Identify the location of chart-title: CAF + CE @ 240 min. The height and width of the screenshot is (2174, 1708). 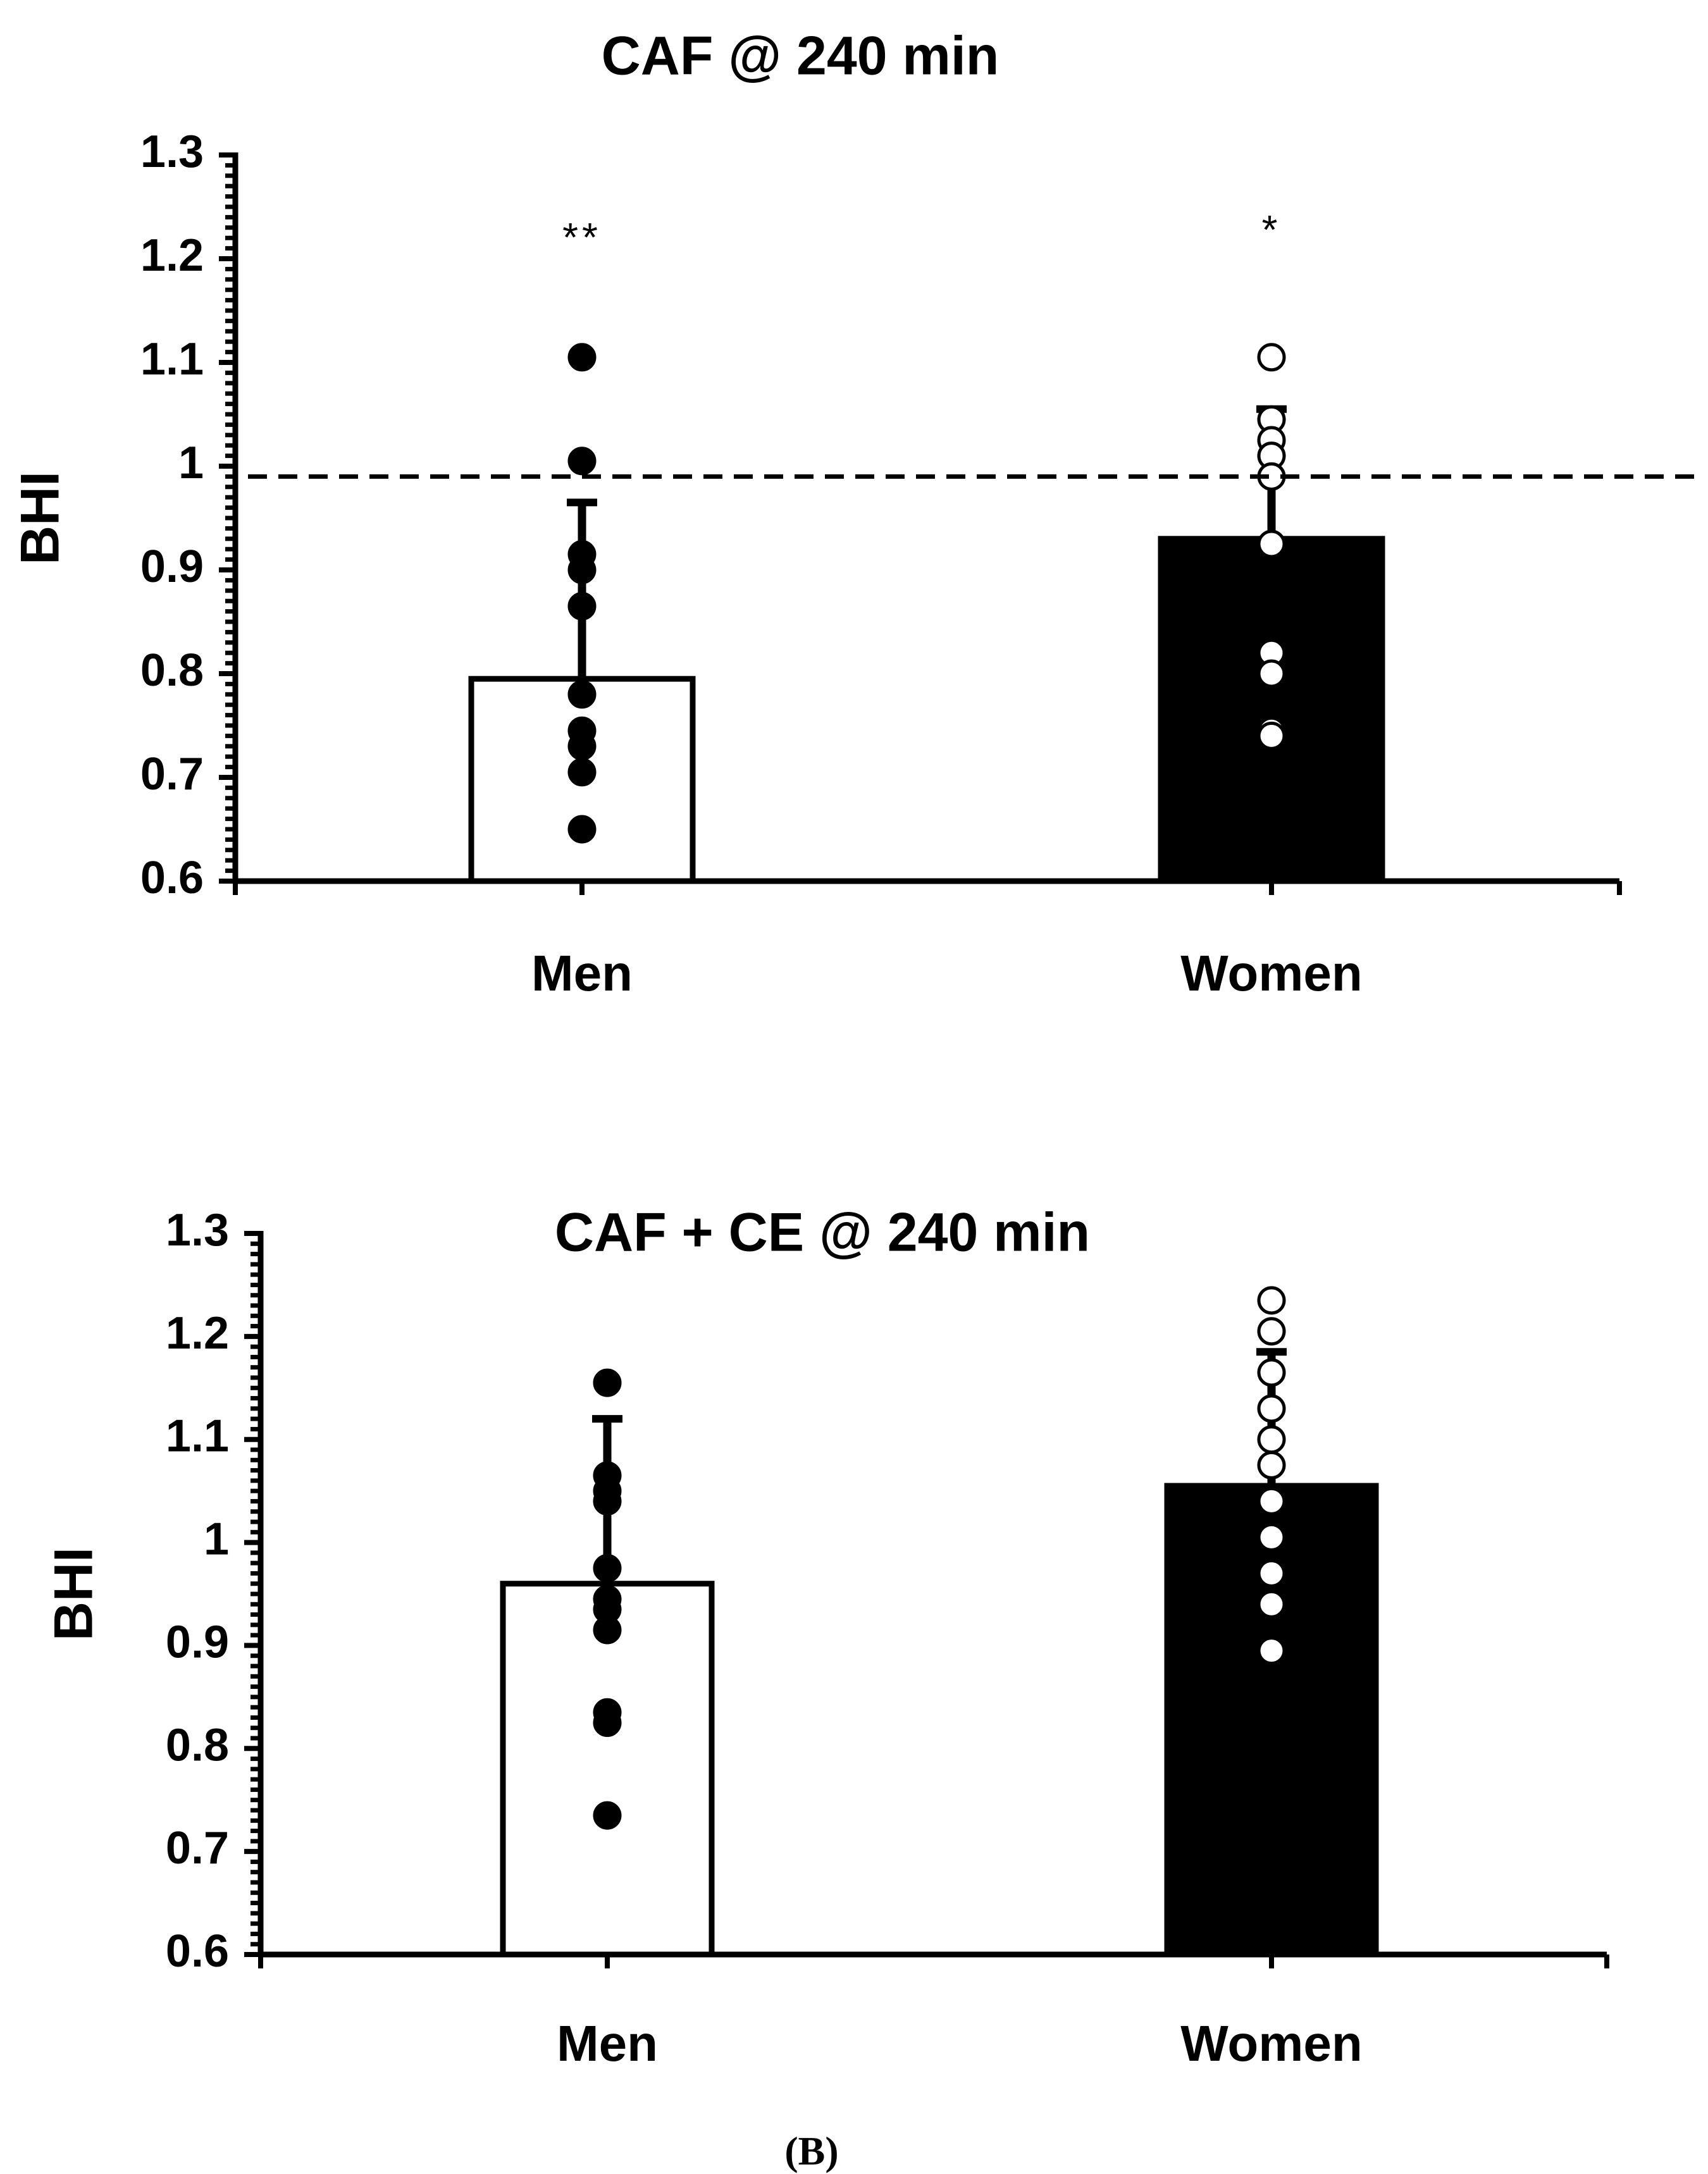
(822, 1232).